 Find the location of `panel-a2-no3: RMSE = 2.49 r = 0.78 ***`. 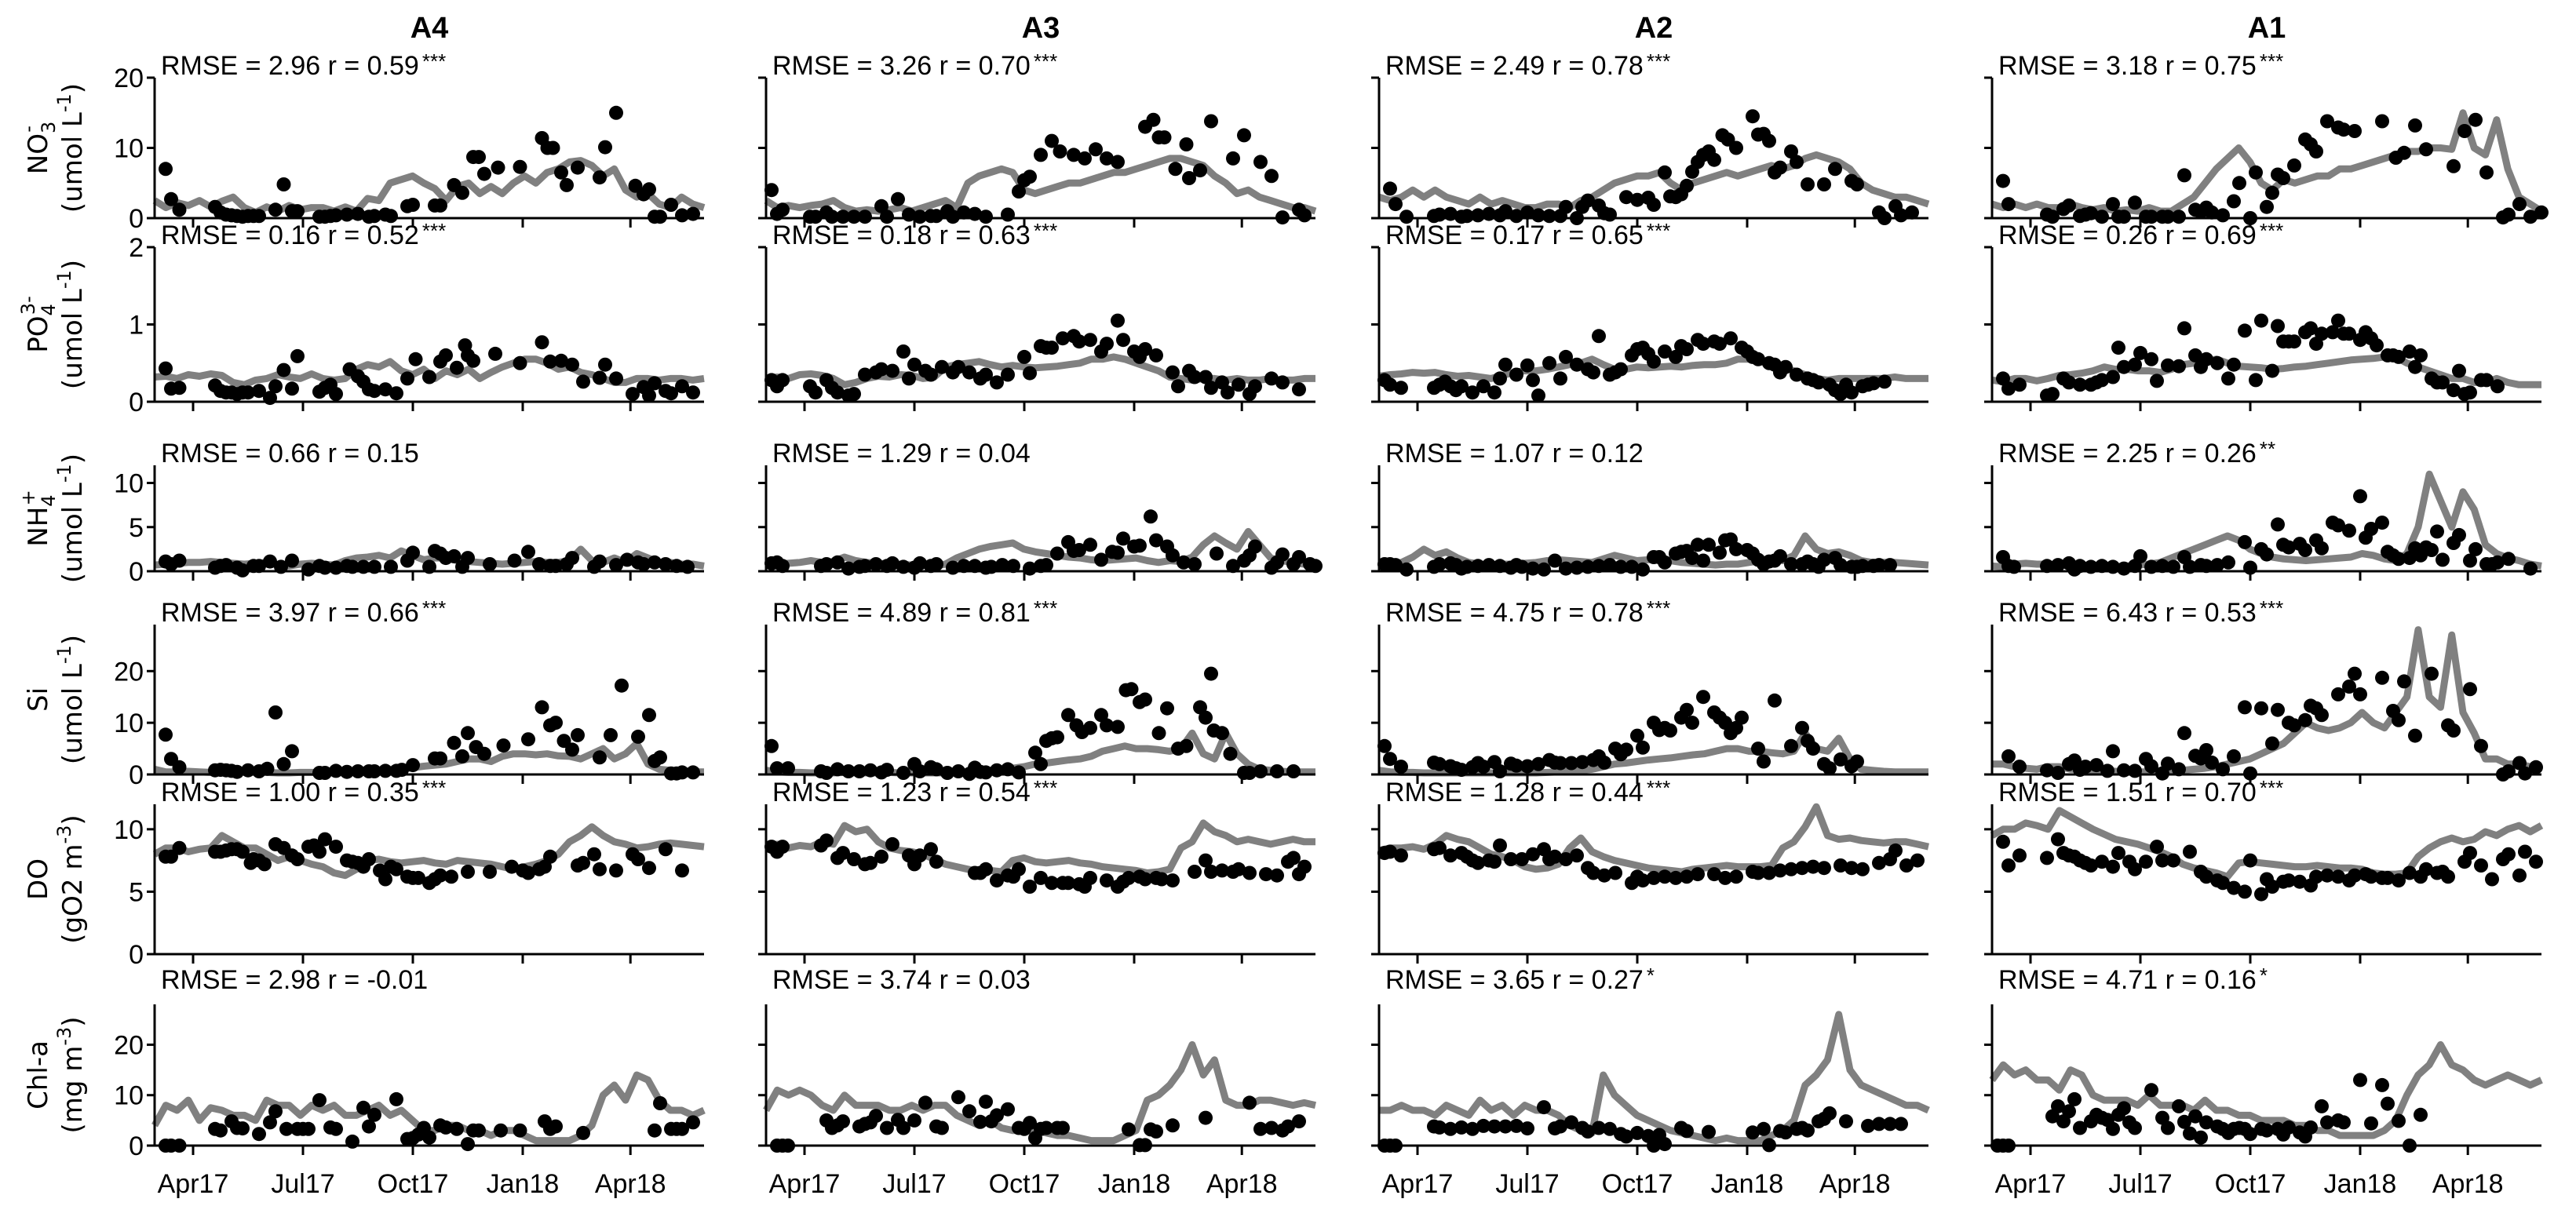

panel-a2-no3: RMSE = 2.49 r = 0.78 *** is located at coordinates (1650, 138).